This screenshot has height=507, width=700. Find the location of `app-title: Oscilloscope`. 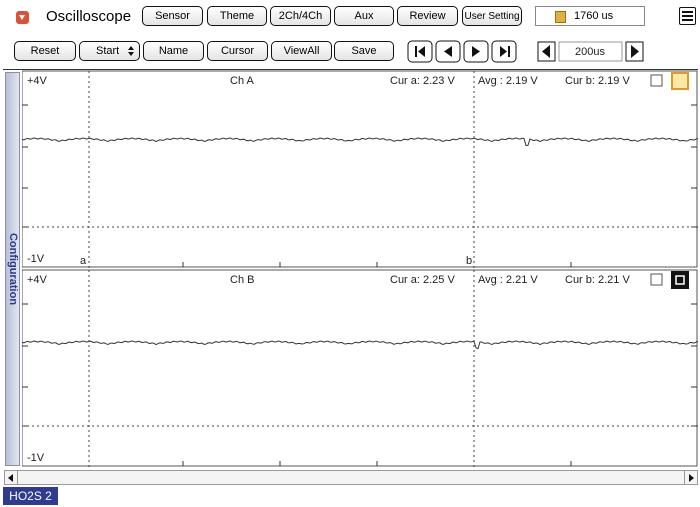

app-title: Oscilloscope is located at coordinates (89, 16).